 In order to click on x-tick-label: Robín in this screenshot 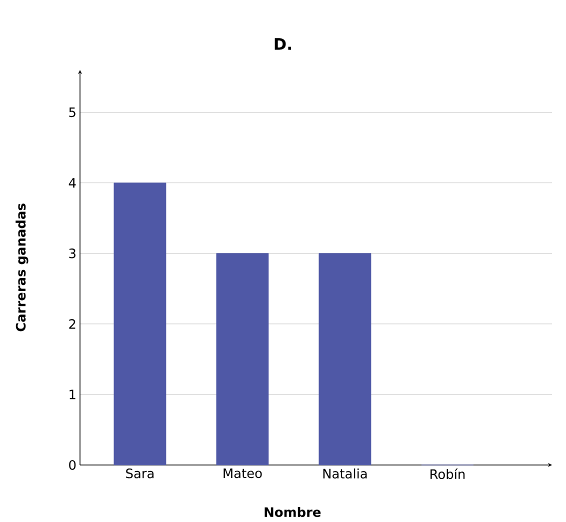, I will do `click(447, 474)`.